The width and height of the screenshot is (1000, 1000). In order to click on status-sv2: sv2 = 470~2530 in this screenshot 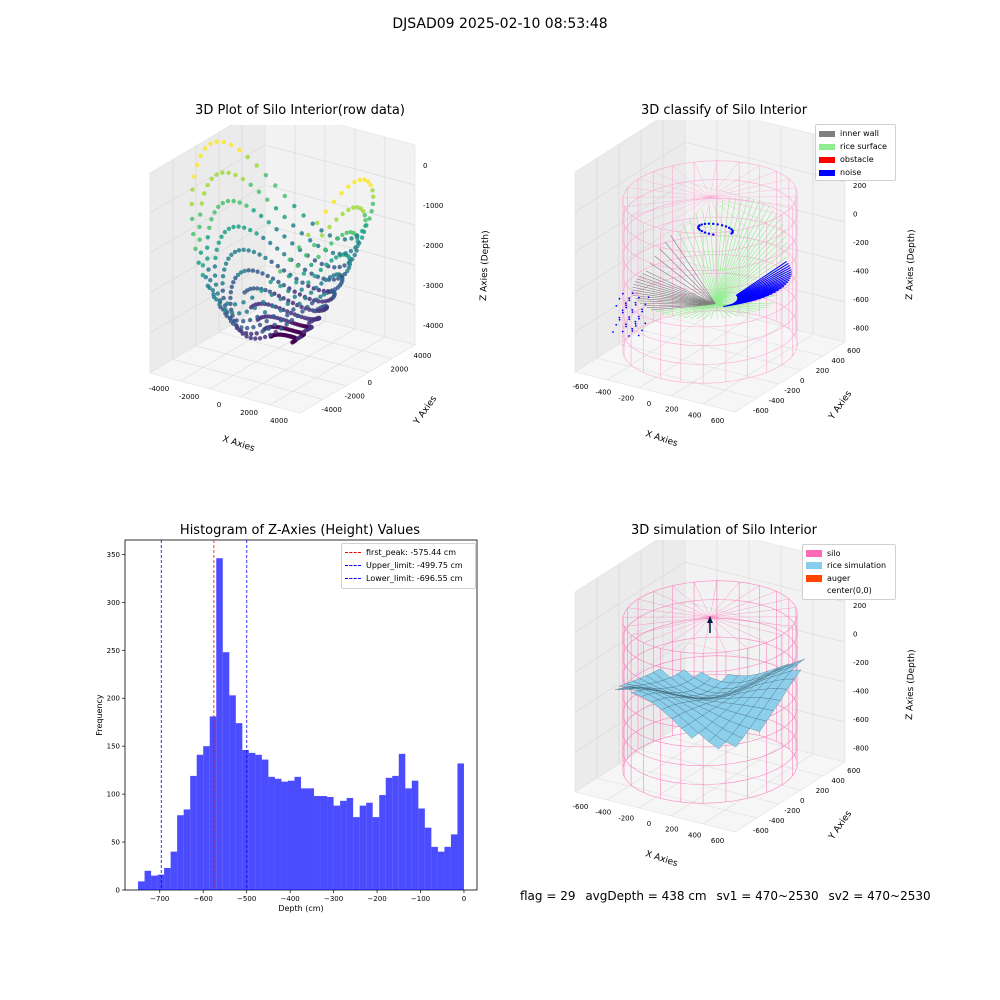, I will do `click(879, 896)`.